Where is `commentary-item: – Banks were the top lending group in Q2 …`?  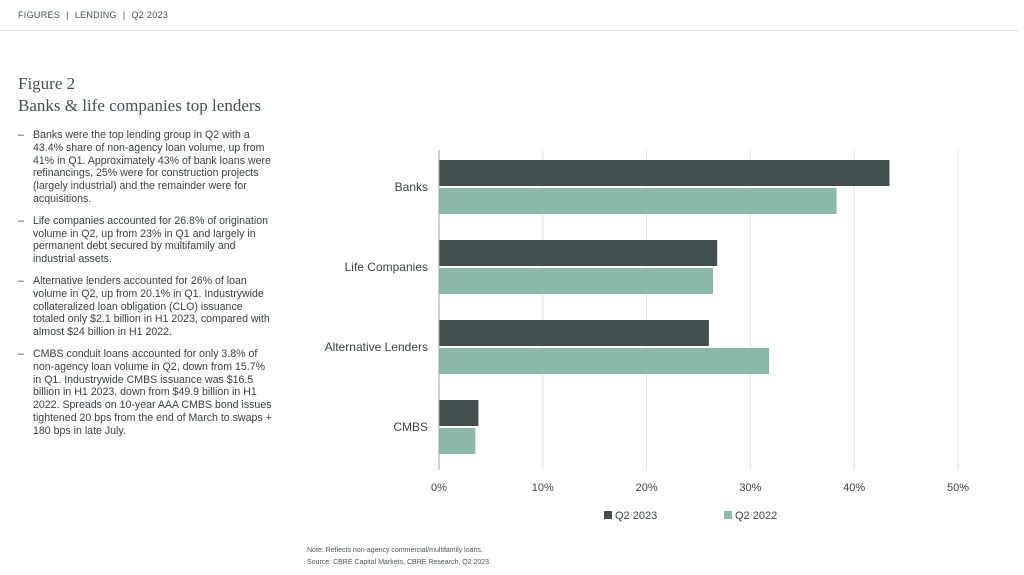 commentary-item: – Banks were the top lending group in Q2 … is located at coordinates (147, 167).